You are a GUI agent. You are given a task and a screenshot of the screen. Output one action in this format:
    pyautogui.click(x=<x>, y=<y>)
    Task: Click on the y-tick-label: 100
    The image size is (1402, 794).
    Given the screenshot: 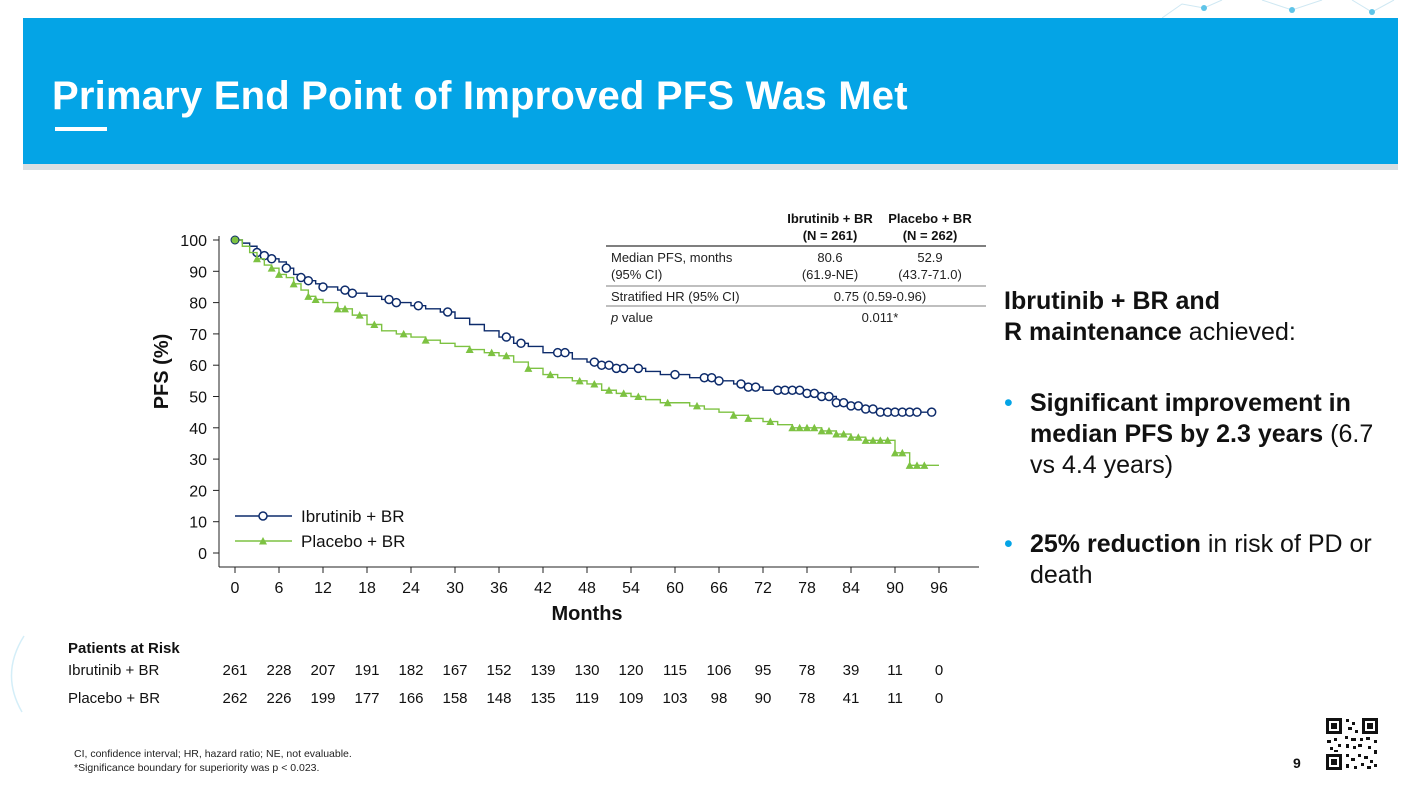 What is the action you would take?
    pyautogui.click(x=193, y=241)
    